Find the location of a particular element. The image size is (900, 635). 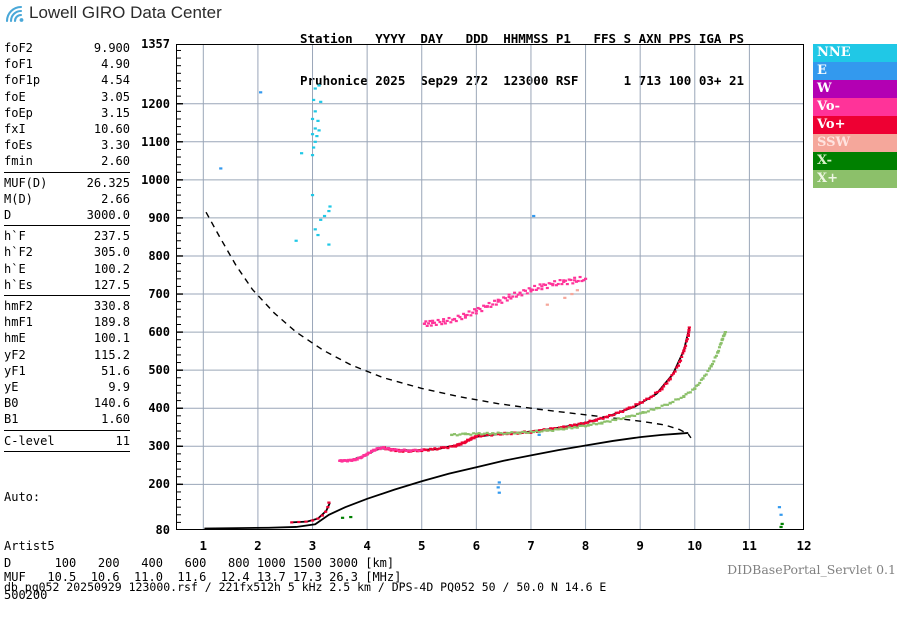

legend-label: E is located at coordinates (822, 70).